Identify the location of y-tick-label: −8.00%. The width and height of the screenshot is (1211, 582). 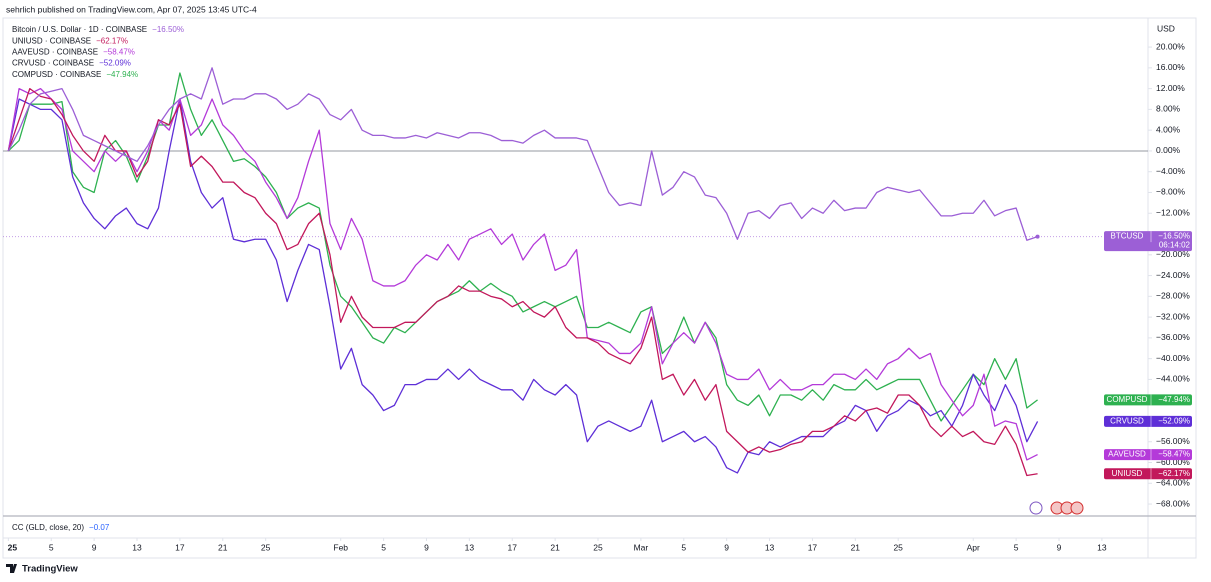
(1171, 192).